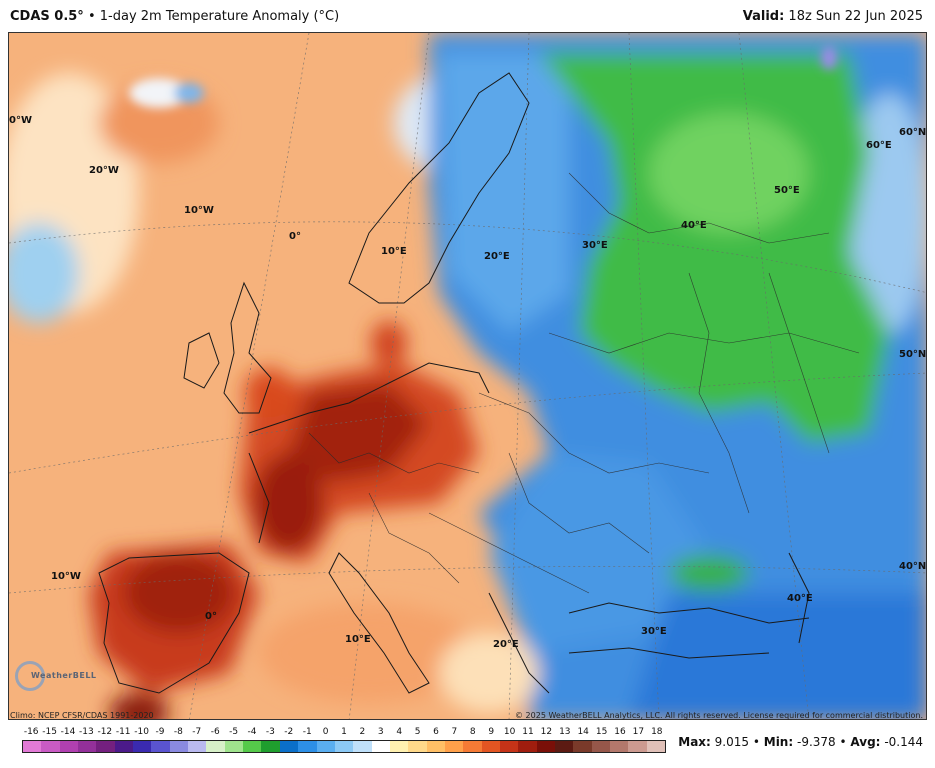  I want to click on north-coast, so click(369, 398).